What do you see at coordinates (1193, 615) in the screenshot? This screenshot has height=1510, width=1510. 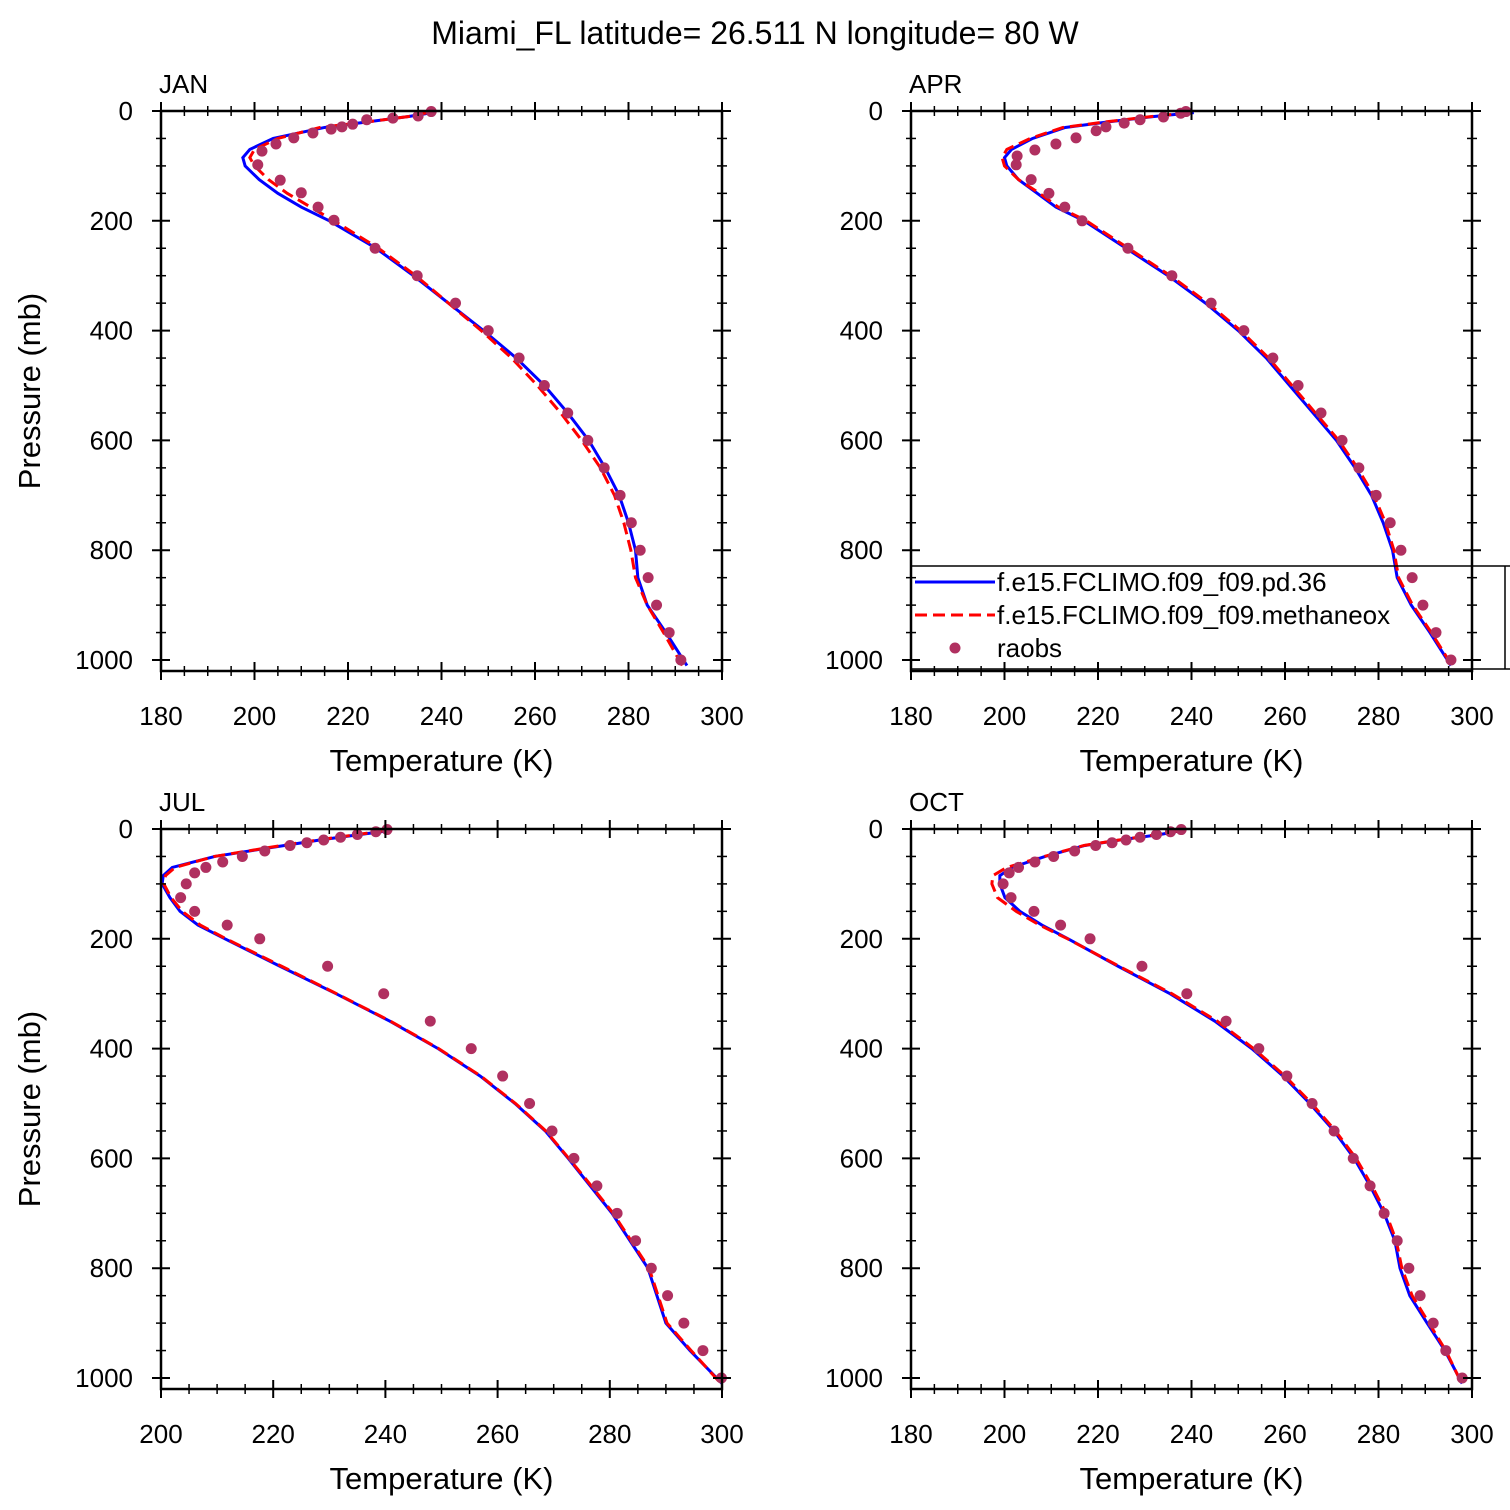 I see `legend-label: f.e15.FCLIMO.f09_f09.methaneox` at bounding box center [1193, 615].